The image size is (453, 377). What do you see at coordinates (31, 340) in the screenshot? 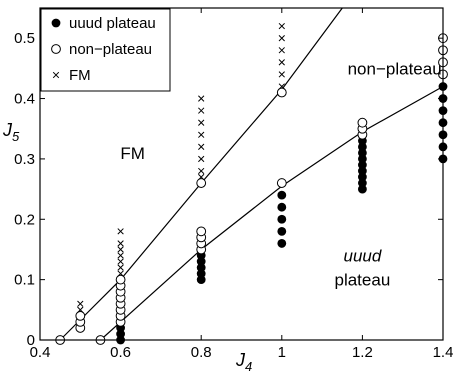
I see `y-tick-label: 0` at bounding box center [31, 340].